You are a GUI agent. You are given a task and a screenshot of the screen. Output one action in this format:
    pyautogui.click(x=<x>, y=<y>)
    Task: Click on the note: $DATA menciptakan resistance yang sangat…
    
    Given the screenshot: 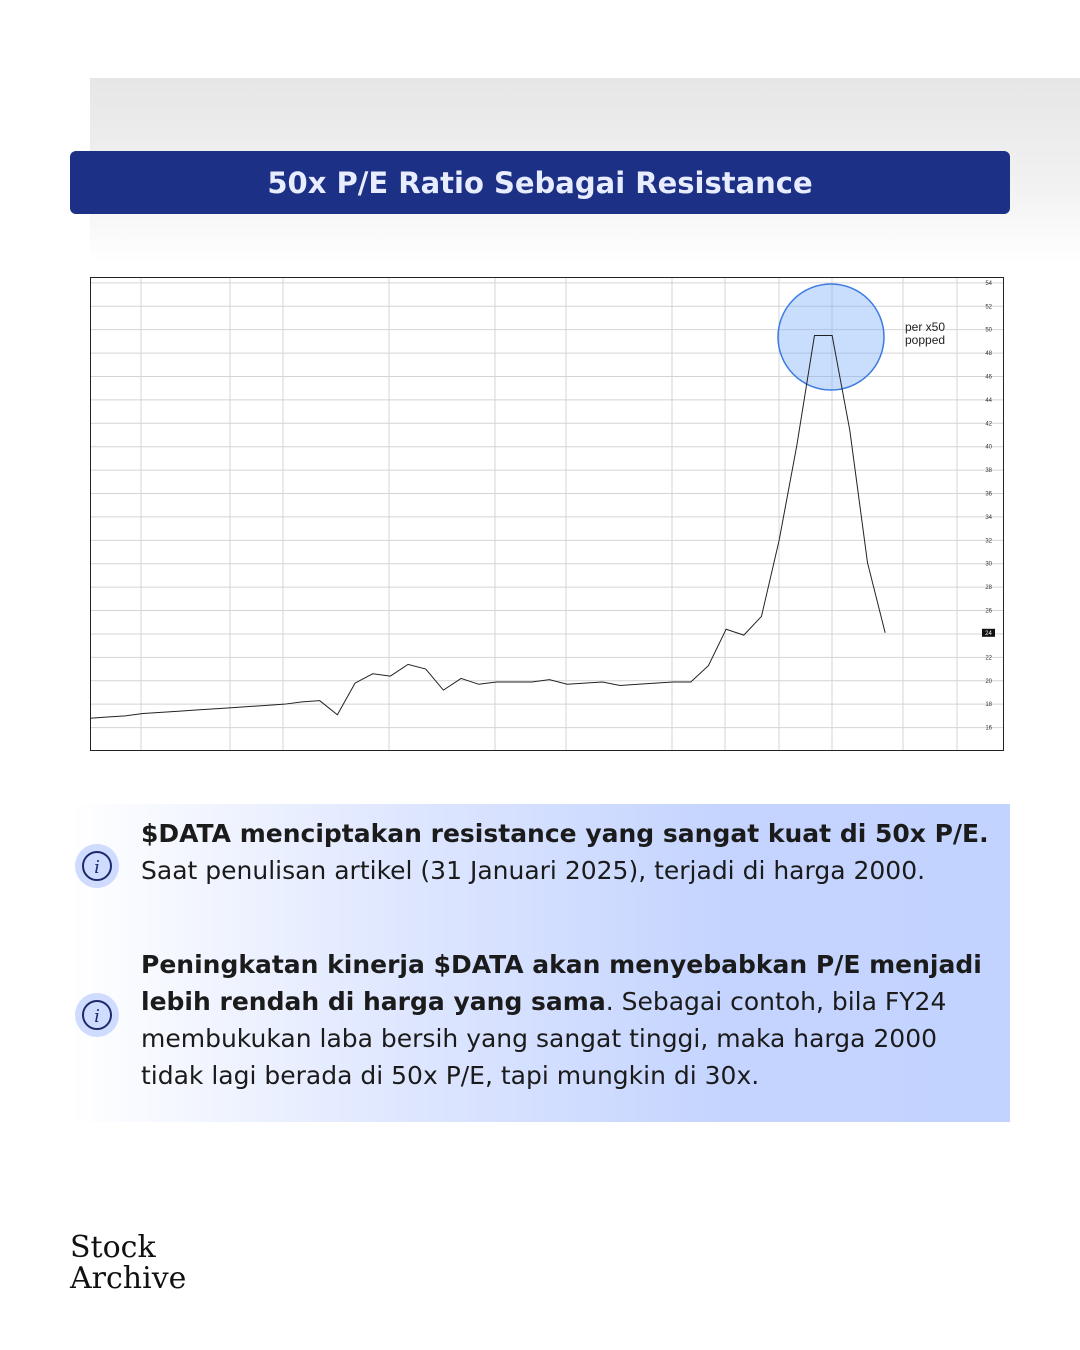 What is the action you would take?
    pyautogui.click(x=571, y=852)
    